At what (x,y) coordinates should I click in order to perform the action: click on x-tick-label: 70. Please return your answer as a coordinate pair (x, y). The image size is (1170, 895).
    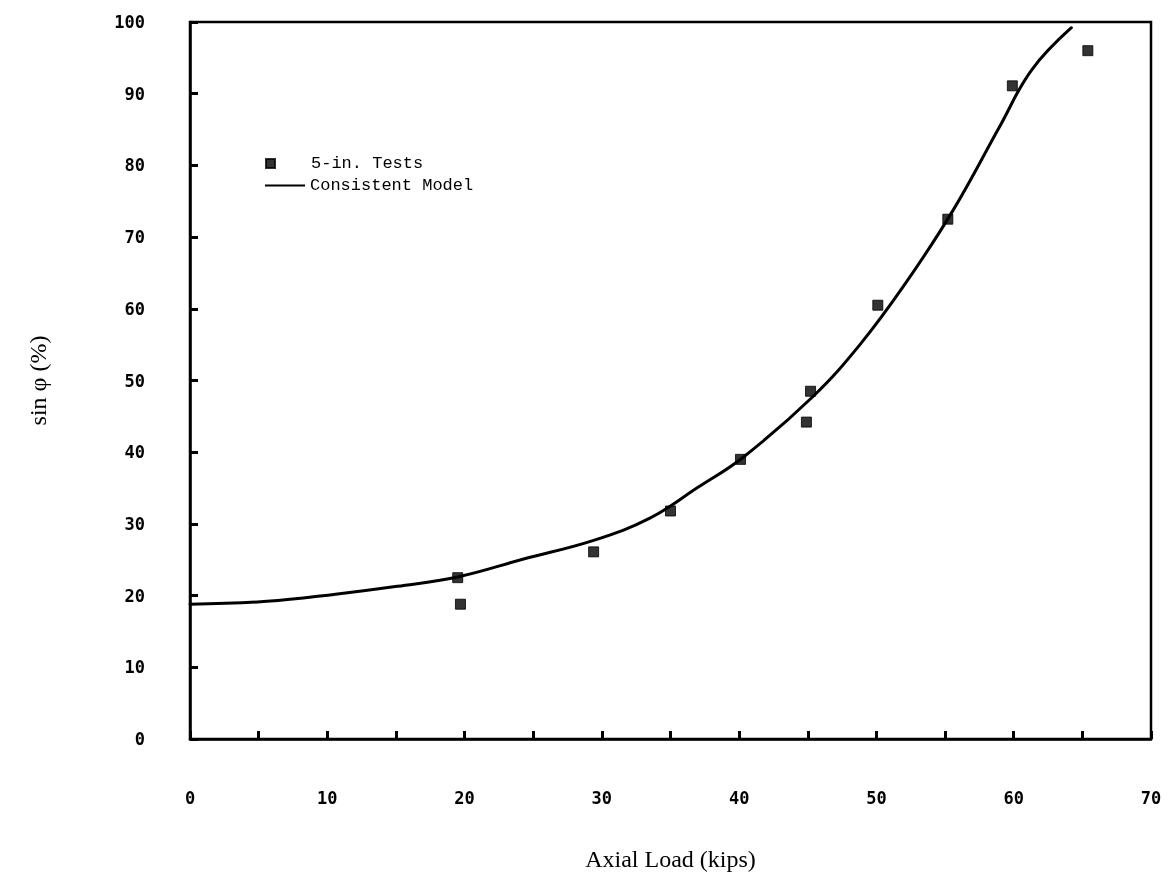
    Looking at the image, I should click on (1151, 797).